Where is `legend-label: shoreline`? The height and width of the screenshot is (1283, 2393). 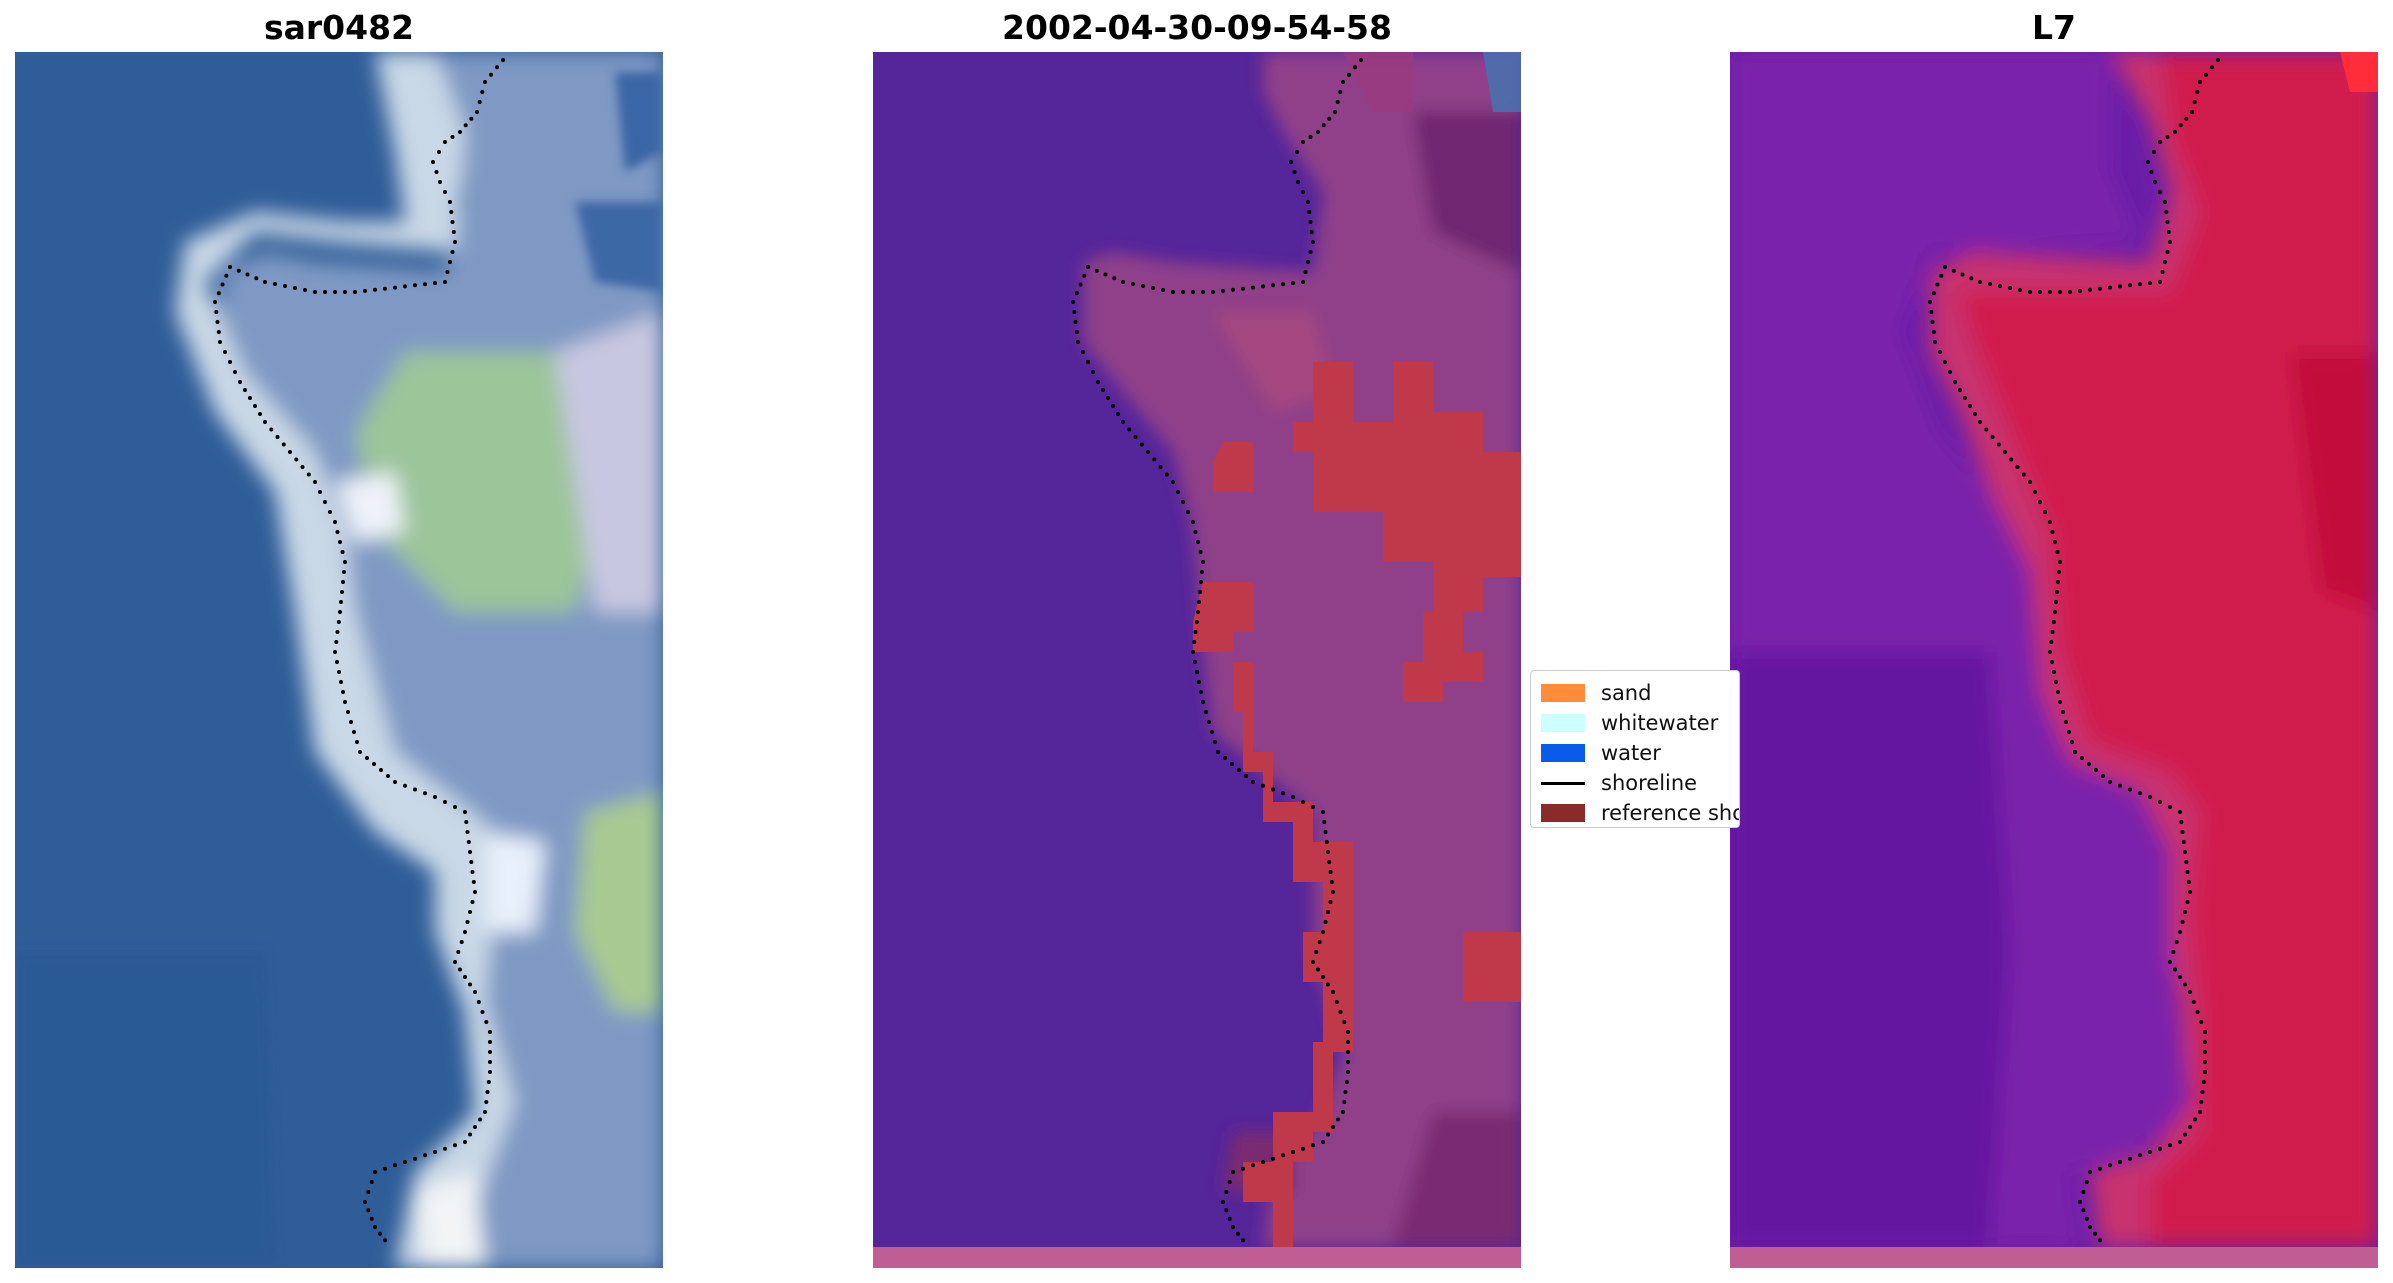
legend-label: shoreline is located at coordinates (1649, 783).